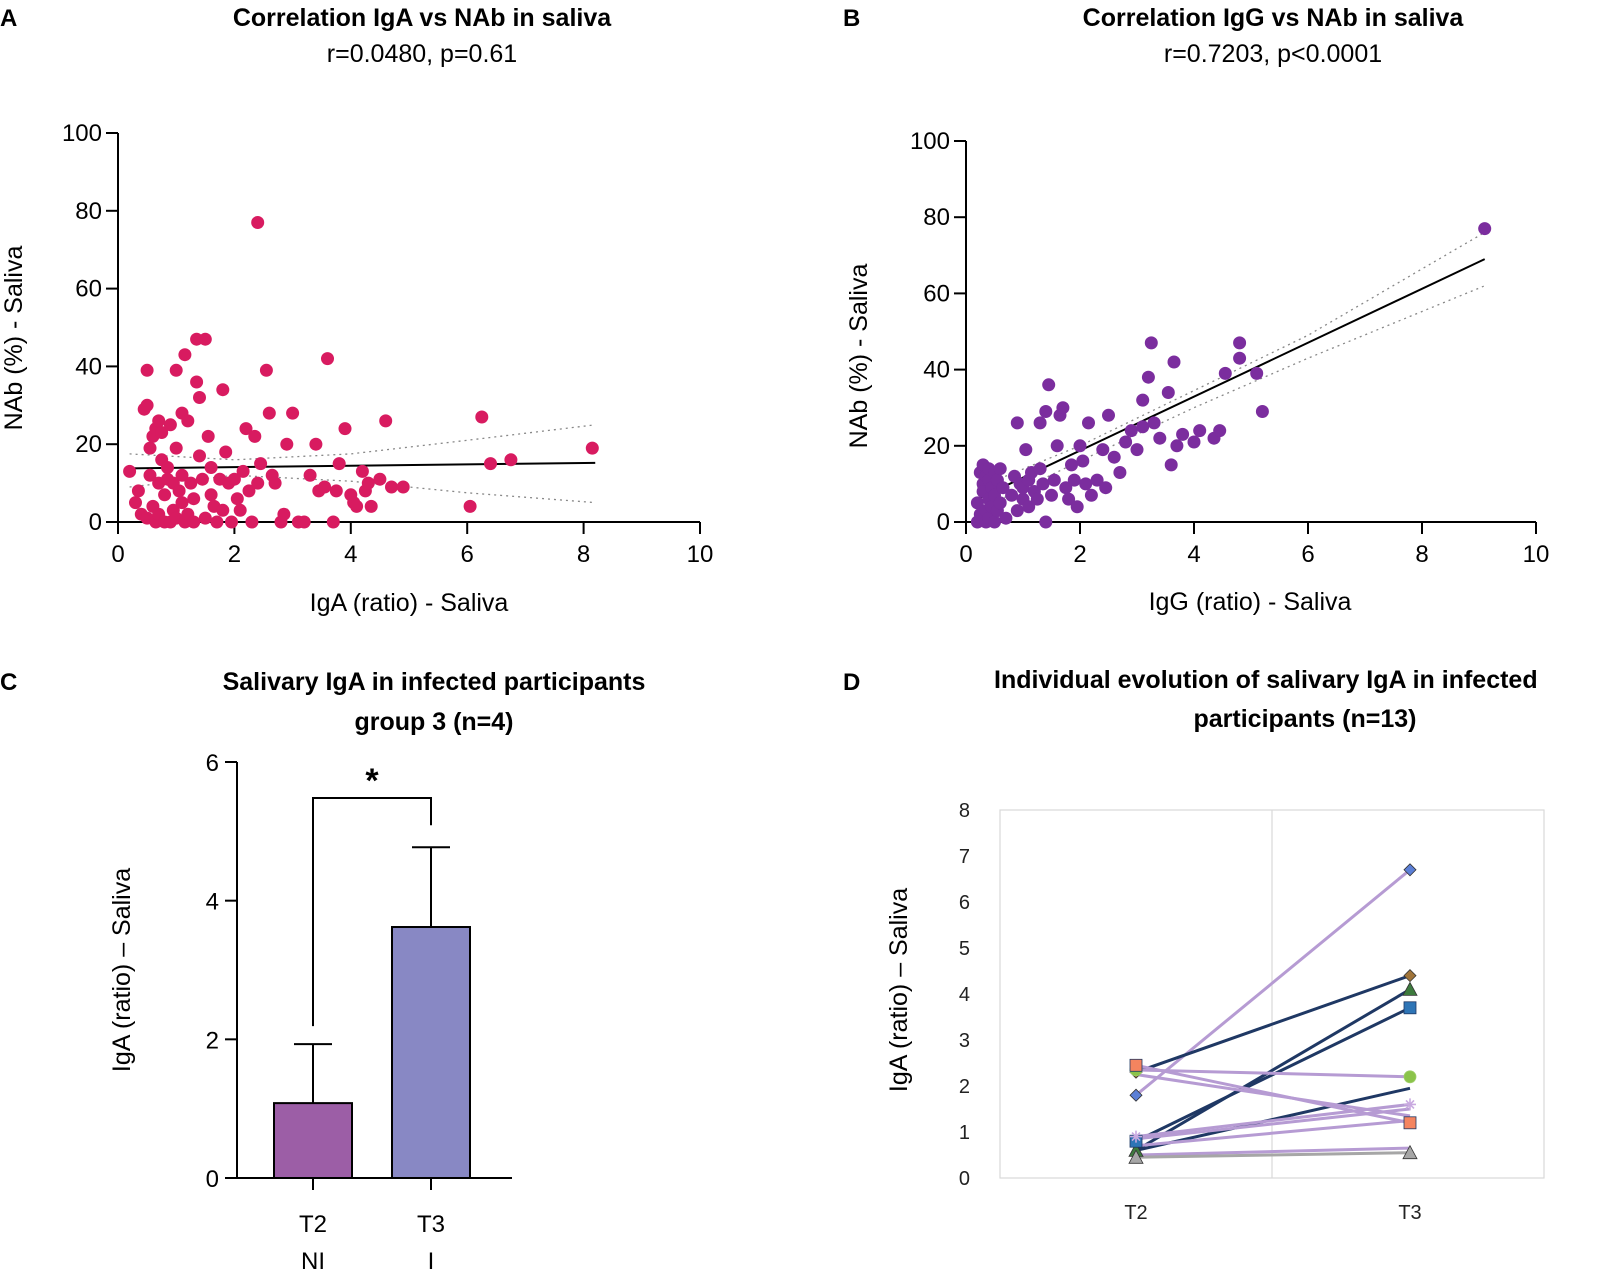 This screenshot has width=1612, height=1270. I want to click on panel-d-letter: D, so click(851, 682).